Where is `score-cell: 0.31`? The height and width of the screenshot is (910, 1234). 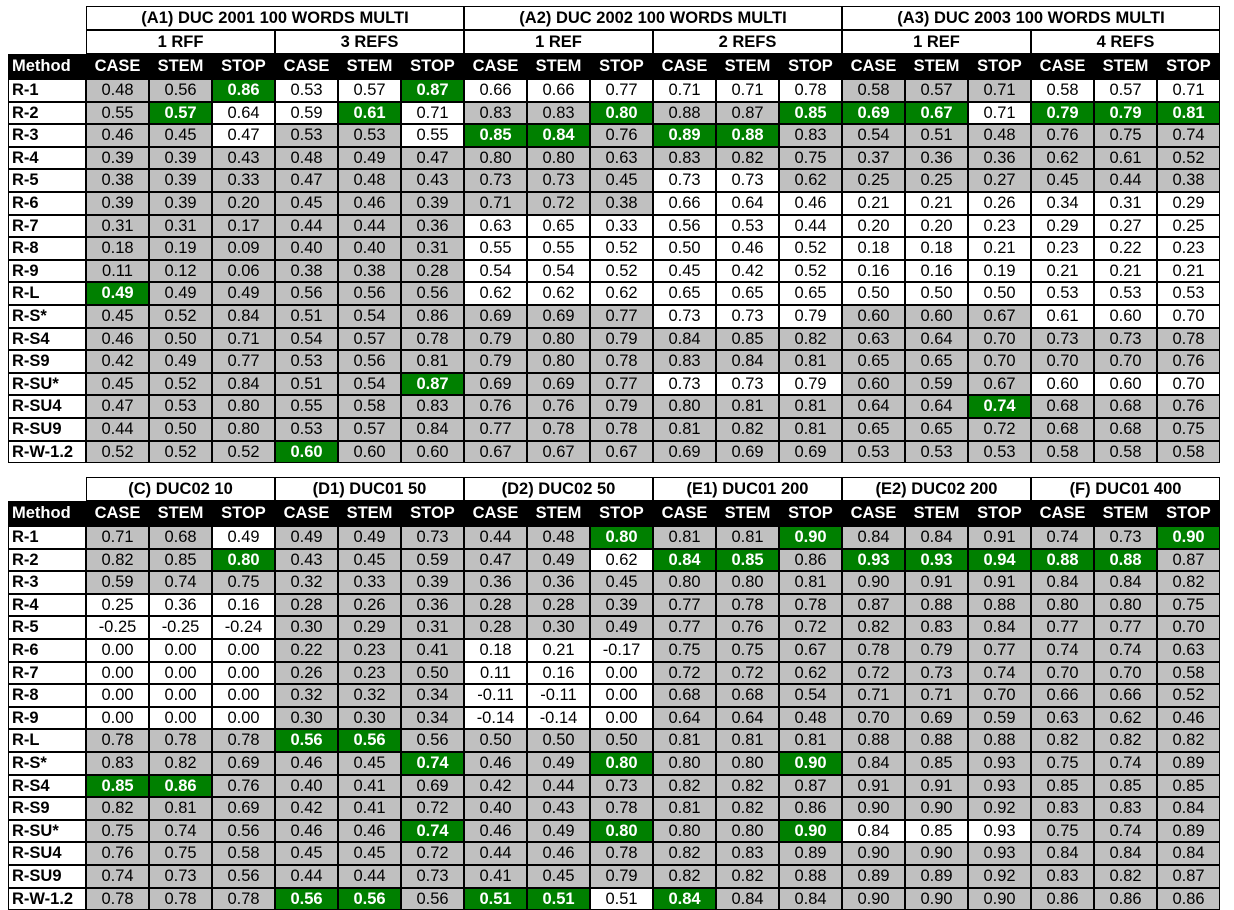 score-cell: 0.31 is located at coordinates (432, 248).